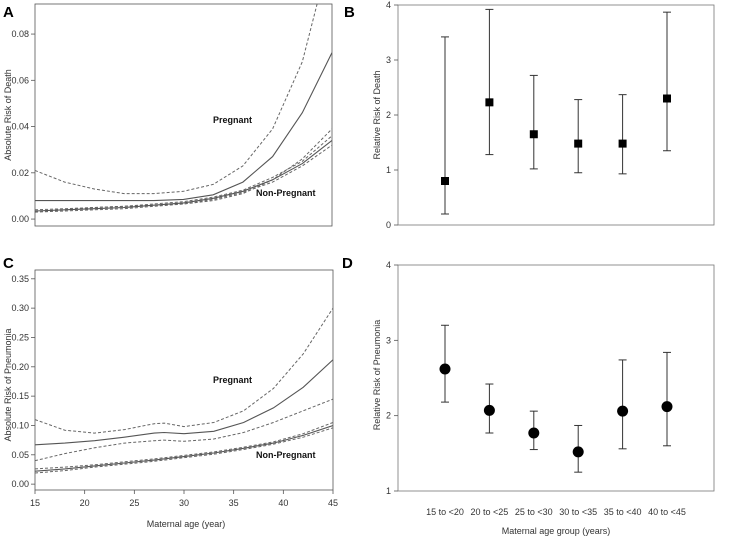  Describe the element at coordinates (286, 455) in the screenshot. I see `panel-c-annotation-non-pregnant: Non-Pregnant` at that location.